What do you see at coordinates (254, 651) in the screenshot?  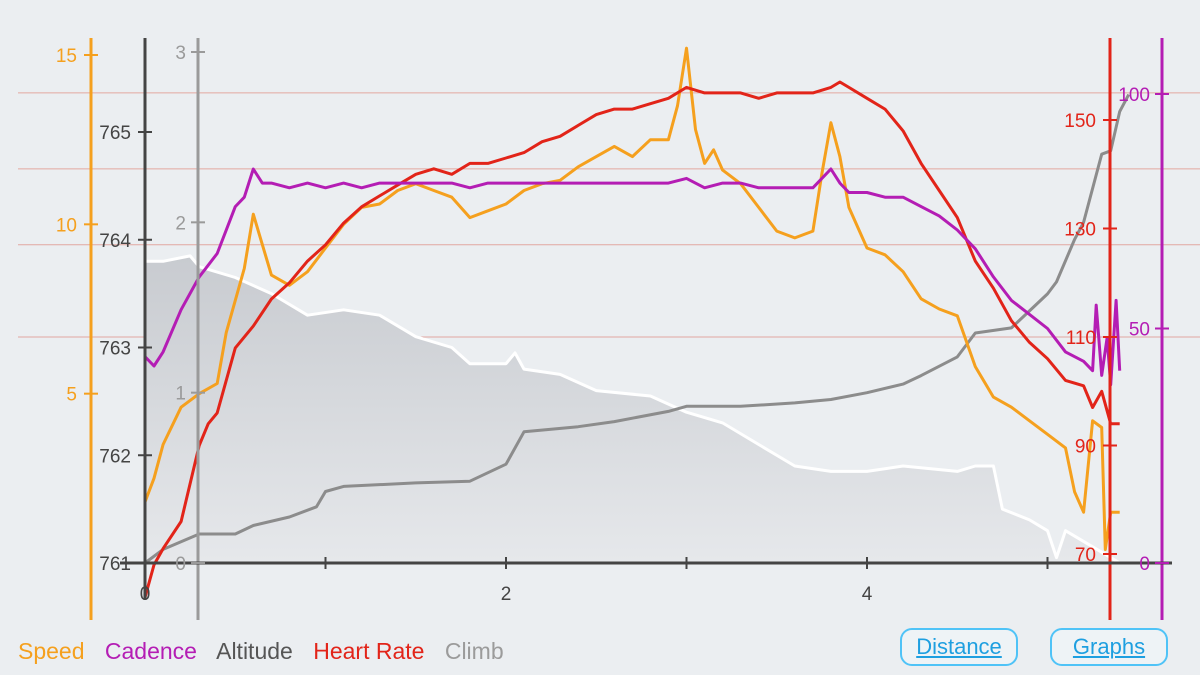 I see `legend-altitude: Altitude` at bounding box center [254, 651].